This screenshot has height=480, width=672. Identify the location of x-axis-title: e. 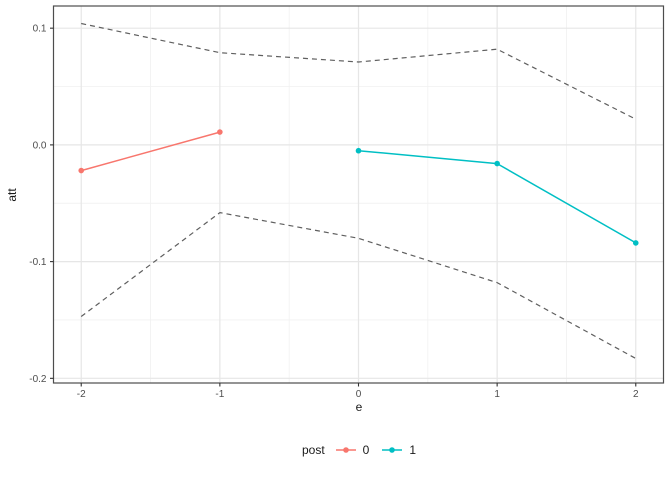
(359, 407).